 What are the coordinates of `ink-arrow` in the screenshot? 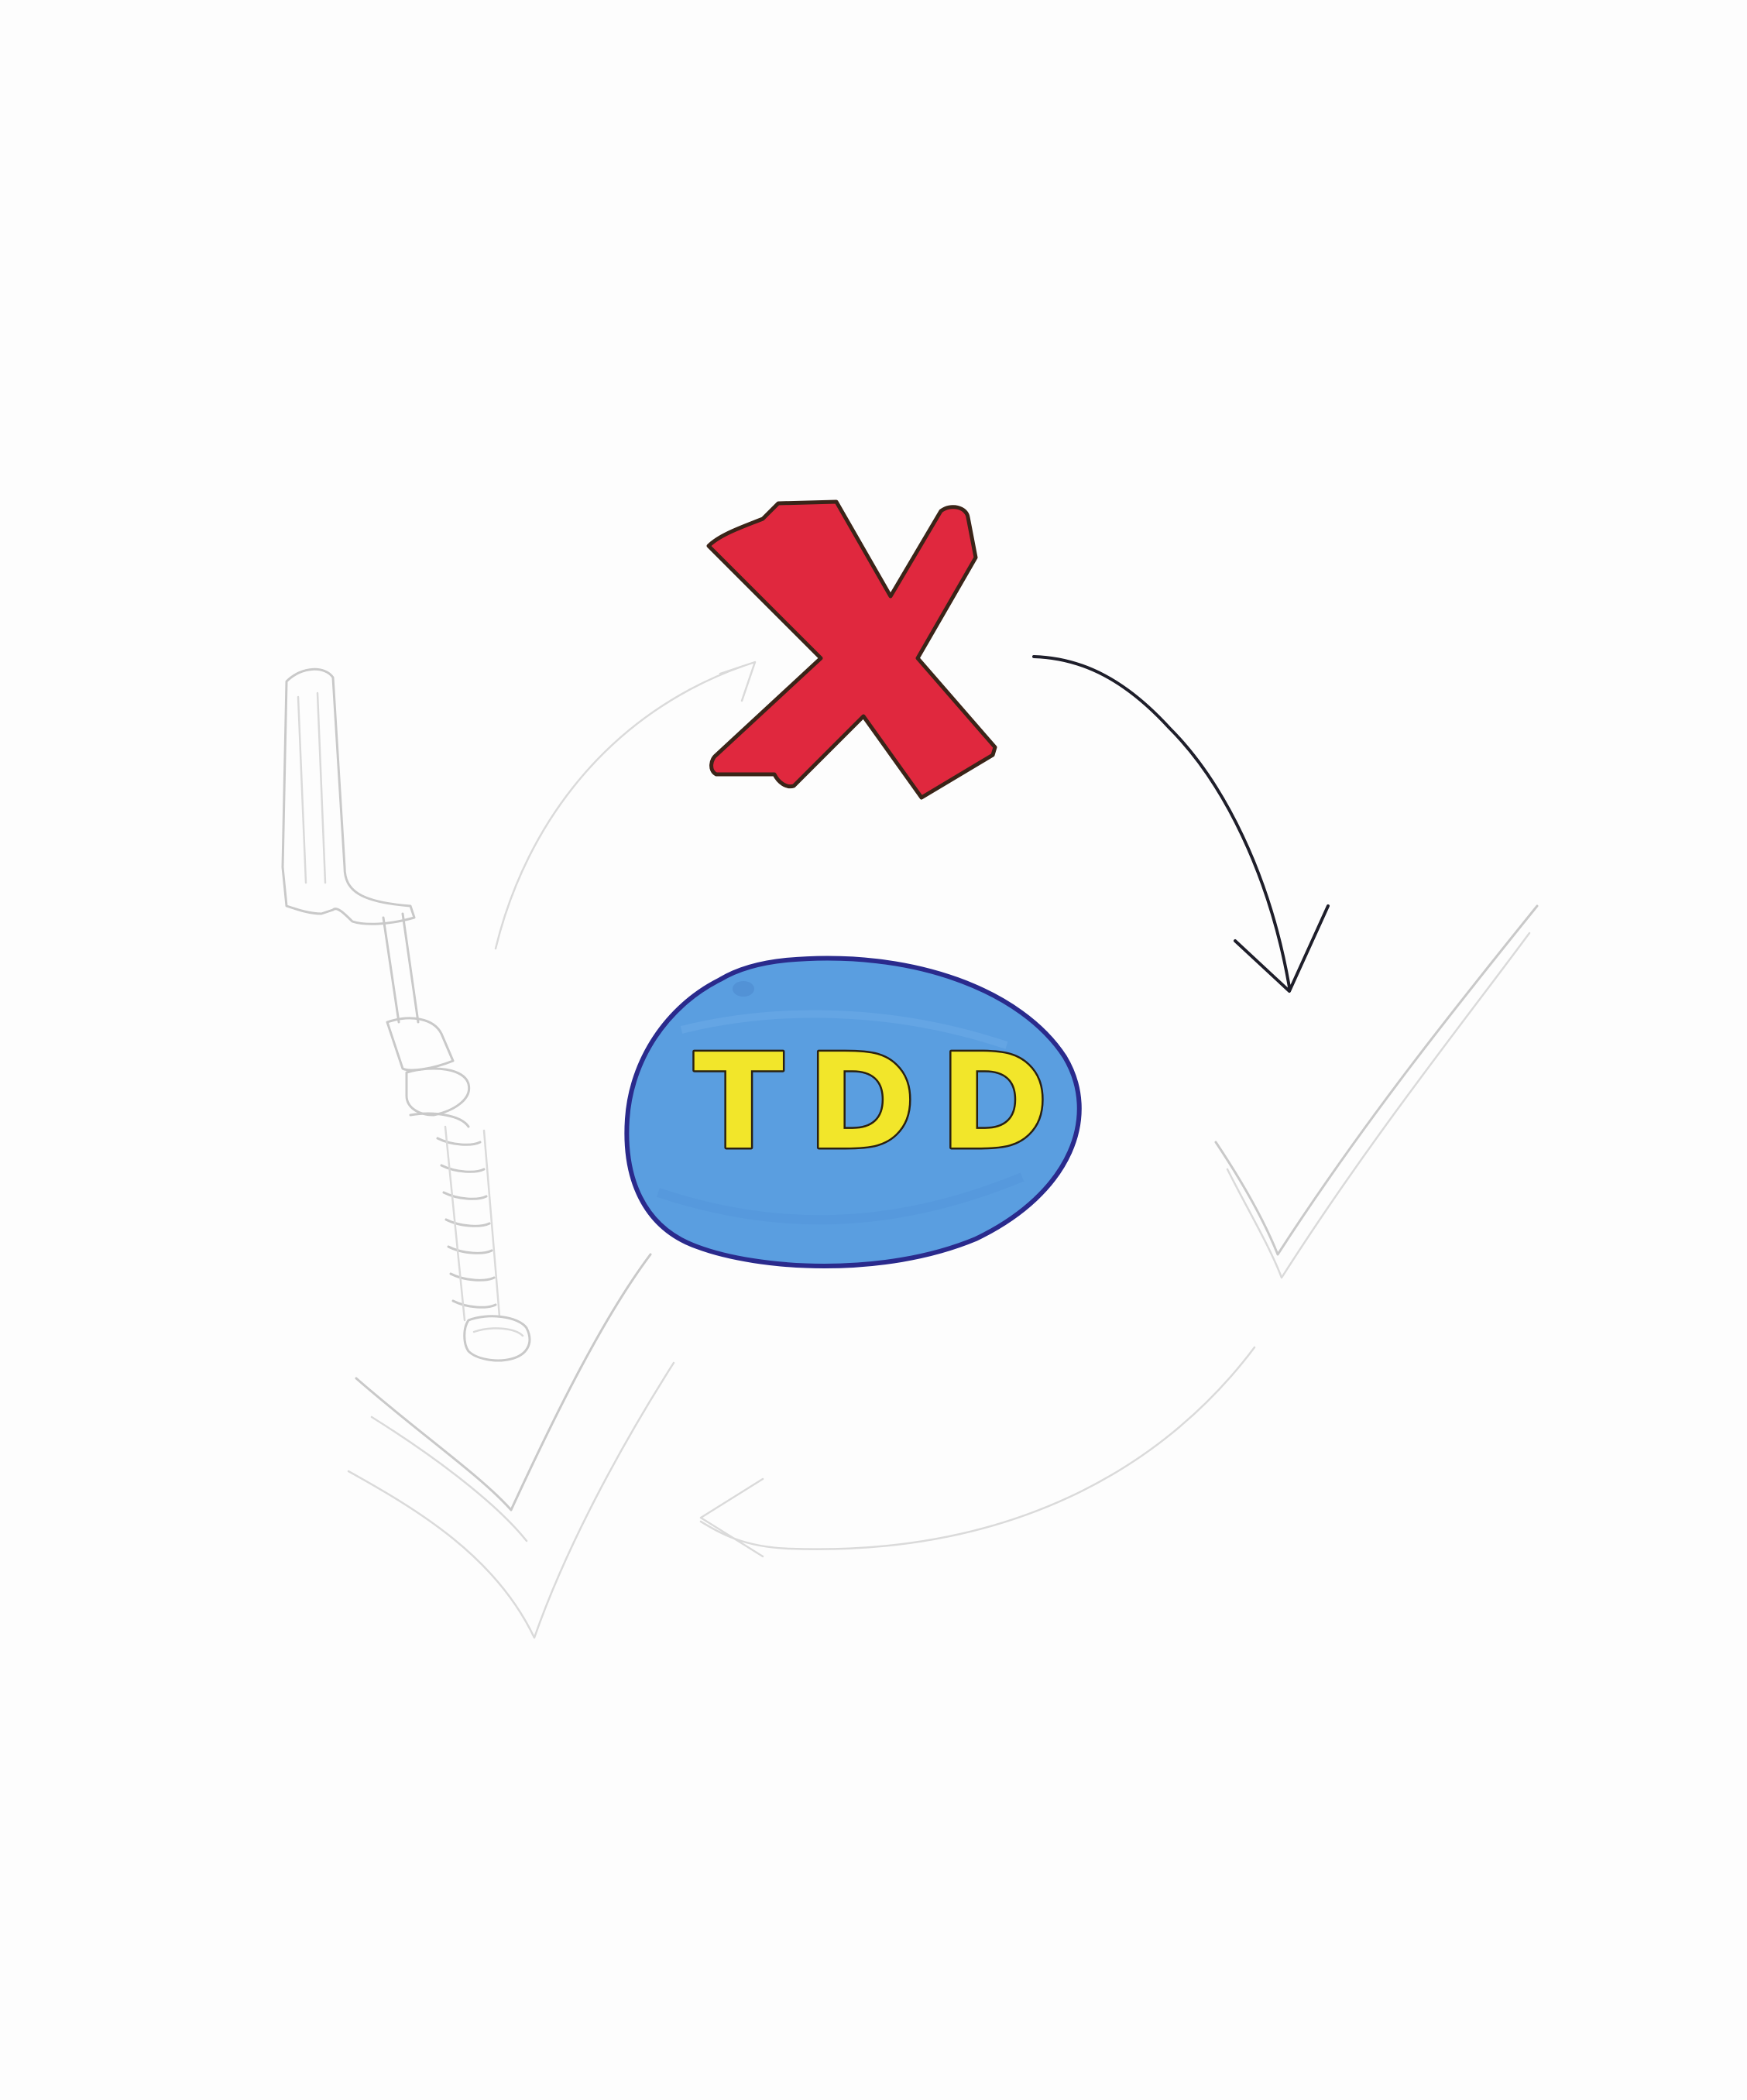 It's located at (1181, 824).